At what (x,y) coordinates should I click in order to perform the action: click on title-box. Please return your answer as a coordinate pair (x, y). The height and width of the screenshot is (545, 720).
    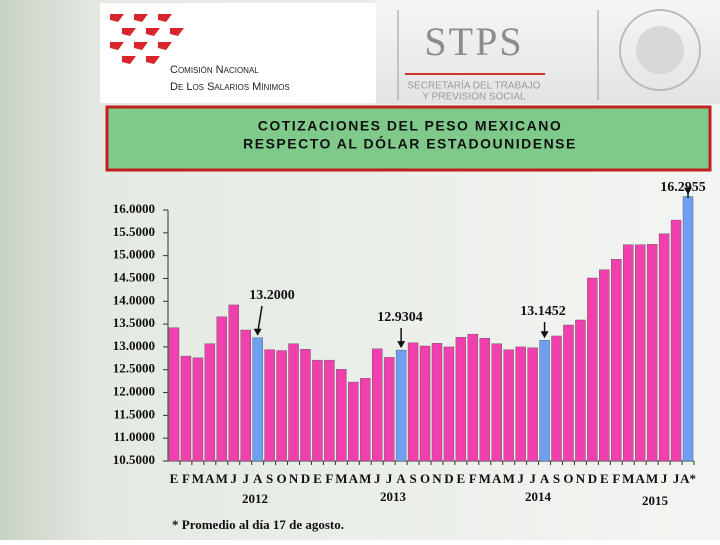
    Looking at the image, I should click on (408, 138).